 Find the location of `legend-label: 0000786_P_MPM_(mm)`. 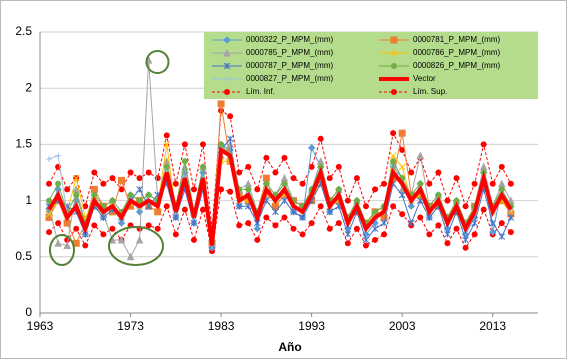

legend-label: 0000786_P_MPM_(mm) is located at coordinates (456, 52).